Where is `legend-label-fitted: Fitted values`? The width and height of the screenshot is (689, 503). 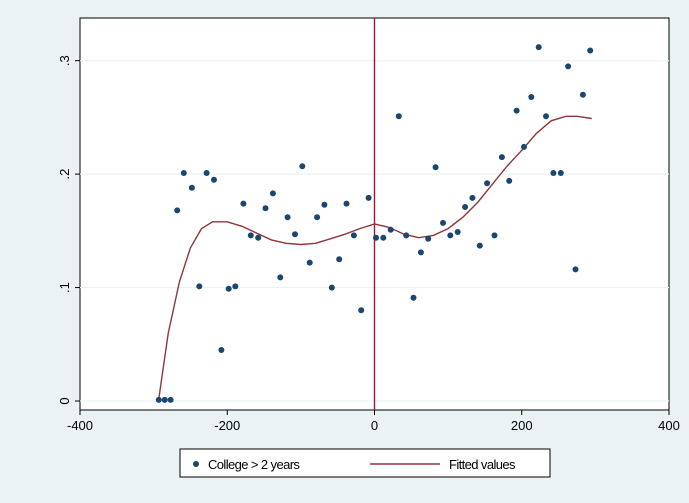
legend-label-fitted: Fitted values is located at coordinates (482, 464).